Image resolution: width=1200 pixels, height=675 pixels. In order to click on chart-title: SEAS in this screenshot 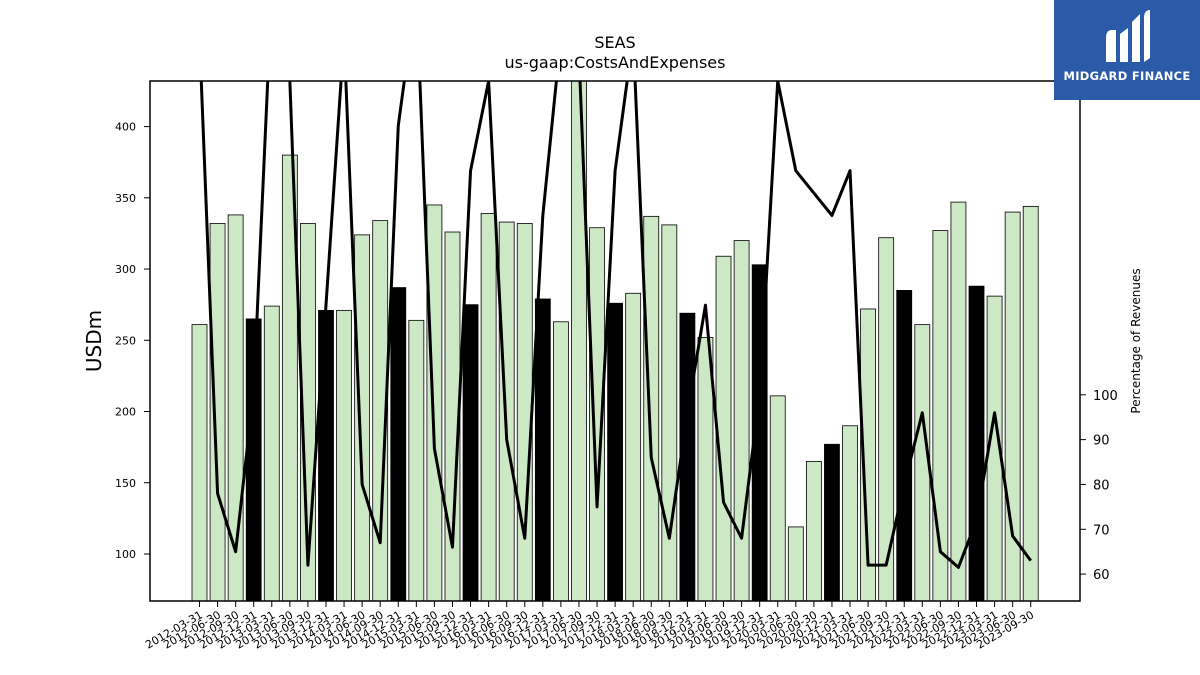, I will do `click(614, 42)`.